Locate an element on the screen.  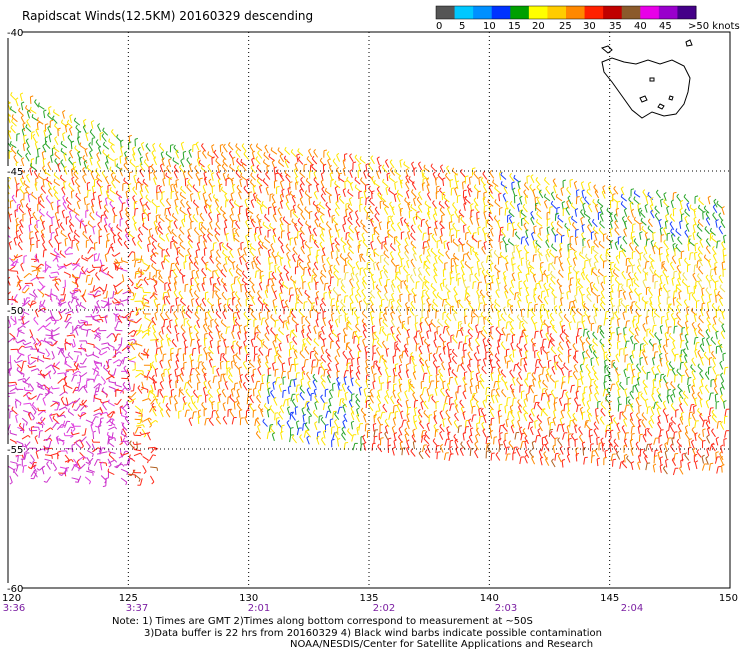
time-labels: 3:36 3:37 2:01 2:02 2:03 2:04 is located at coordinates (323, 608).